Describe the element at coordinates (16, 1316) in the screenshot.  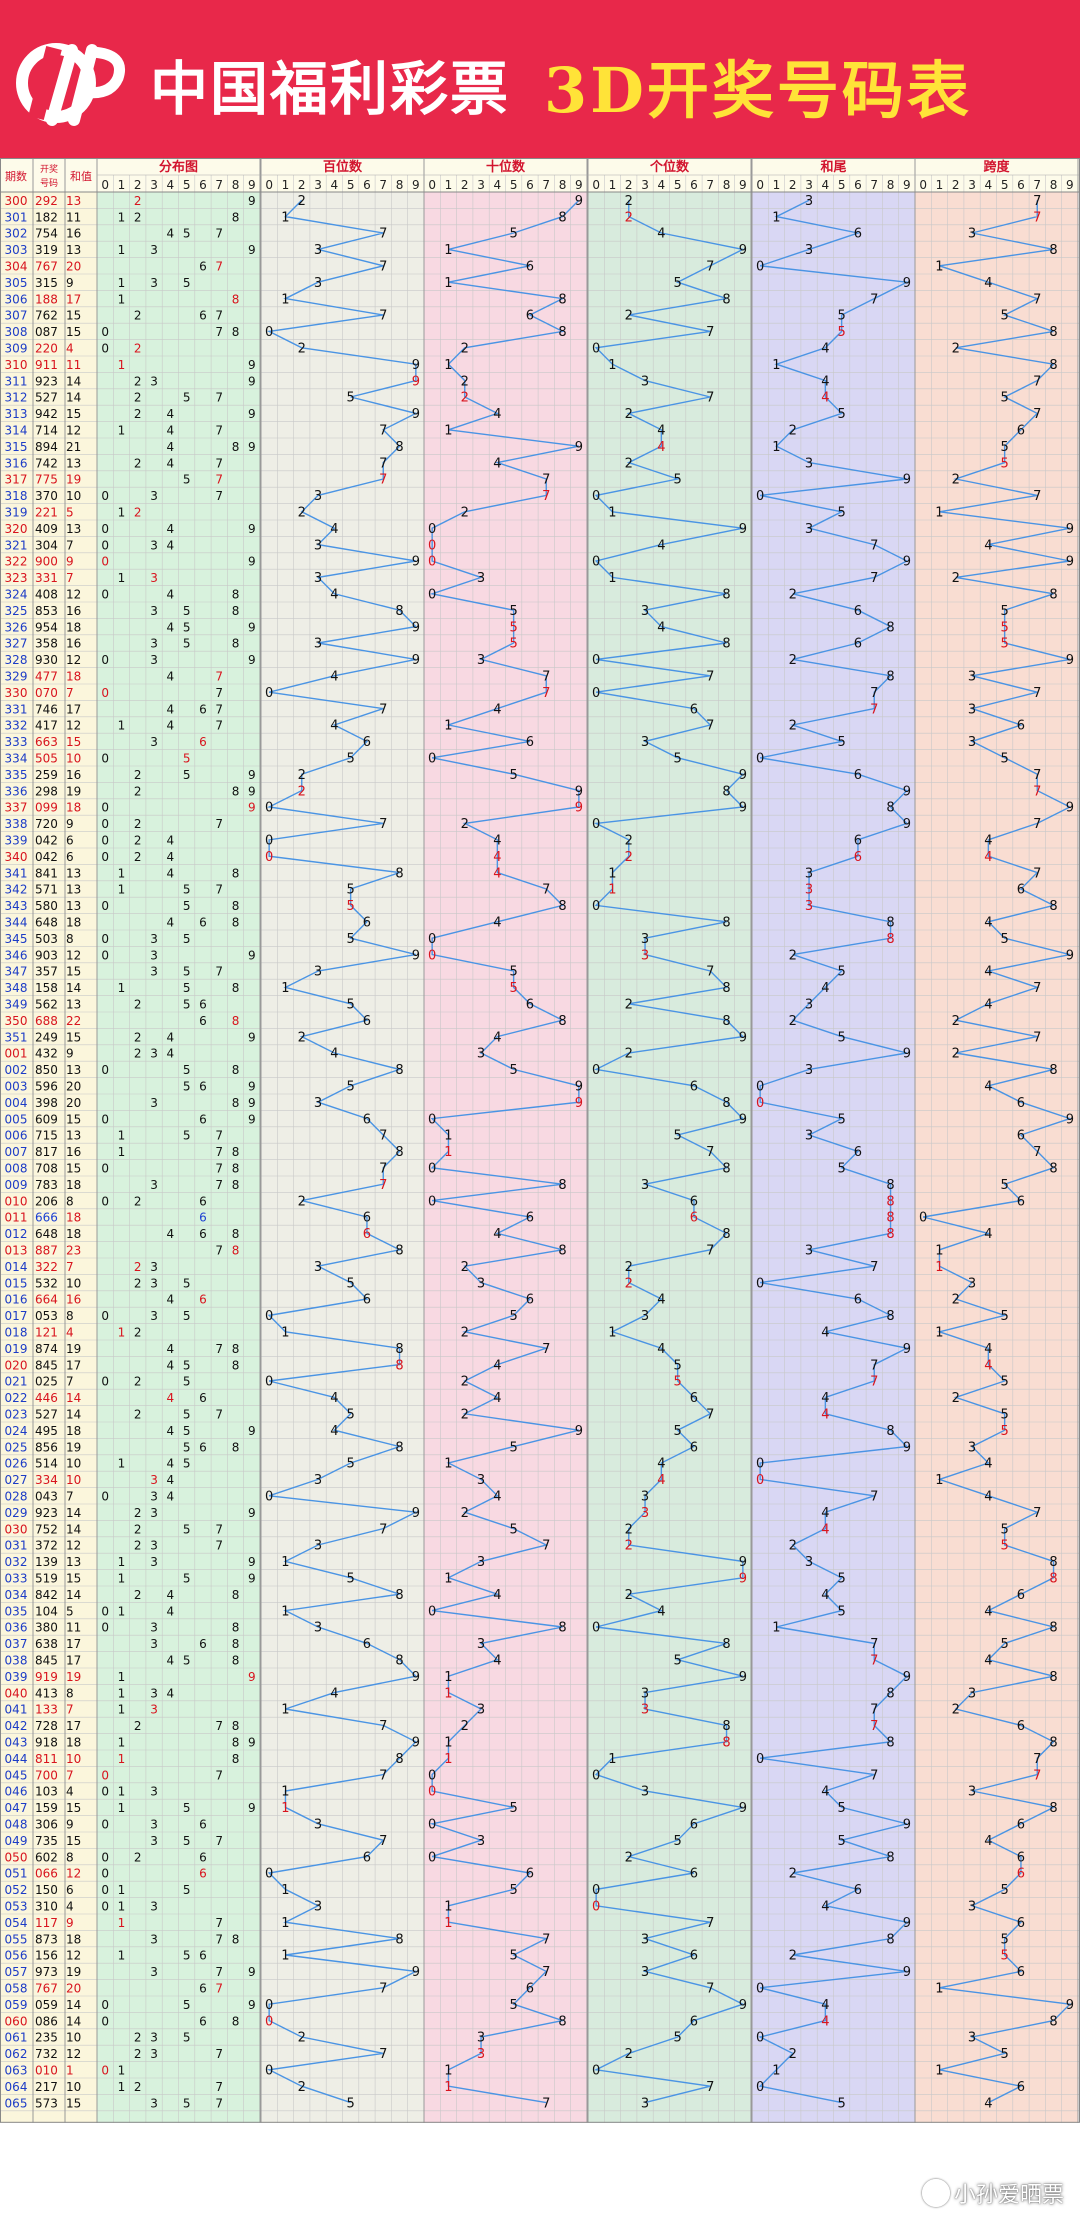
I see `period-cell: 017` at that location.